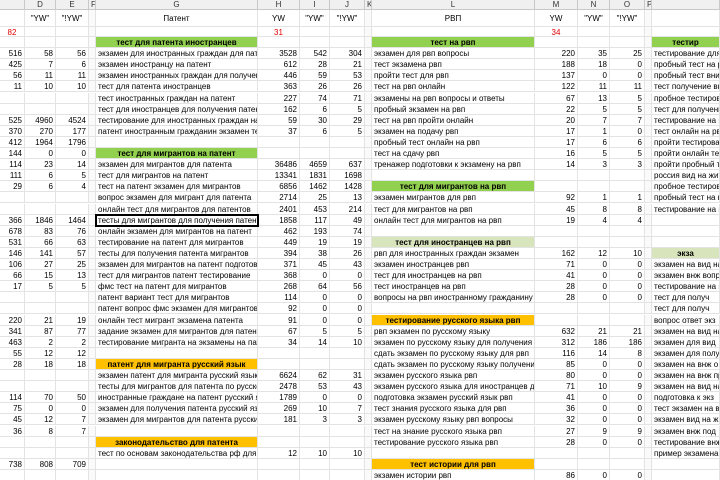  Describe the element at coordinates (686, 198) in the screenshot. I see `keyword-cell: пробный тест на в` at that location.